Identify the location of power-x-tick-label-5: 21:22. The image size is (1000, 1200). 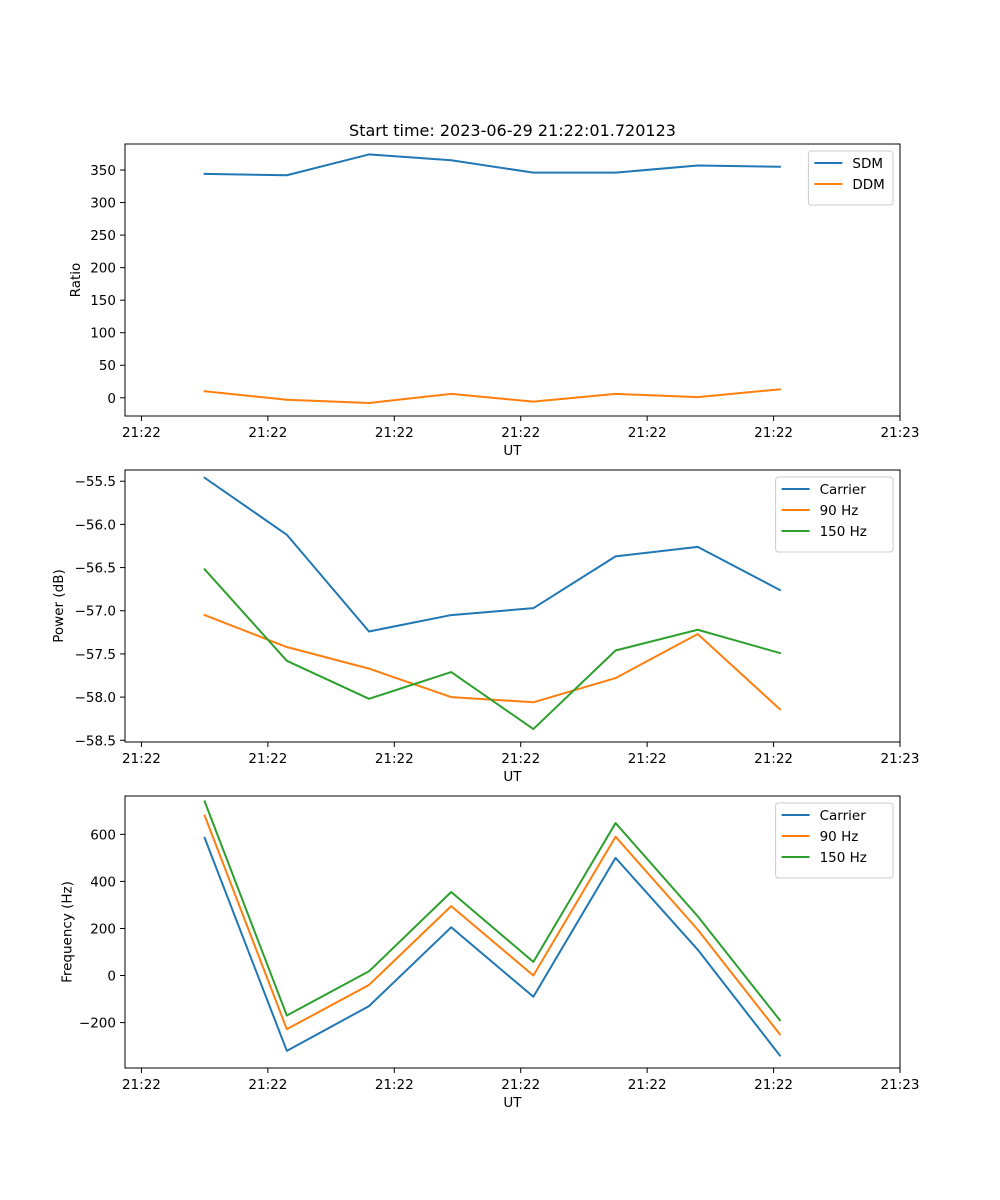
(773, 759).